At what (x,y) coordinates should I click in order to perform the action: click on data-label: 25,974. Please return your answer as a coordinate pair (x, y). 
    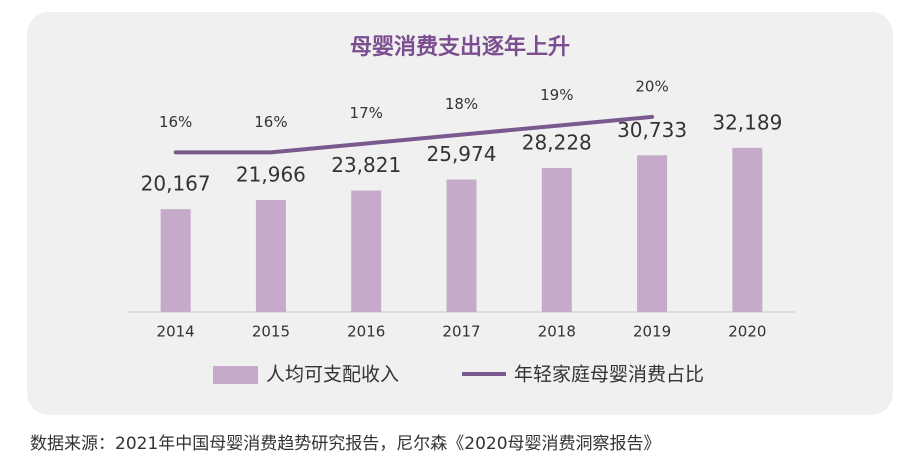
    Looking at the image, I should click on (462, 154).